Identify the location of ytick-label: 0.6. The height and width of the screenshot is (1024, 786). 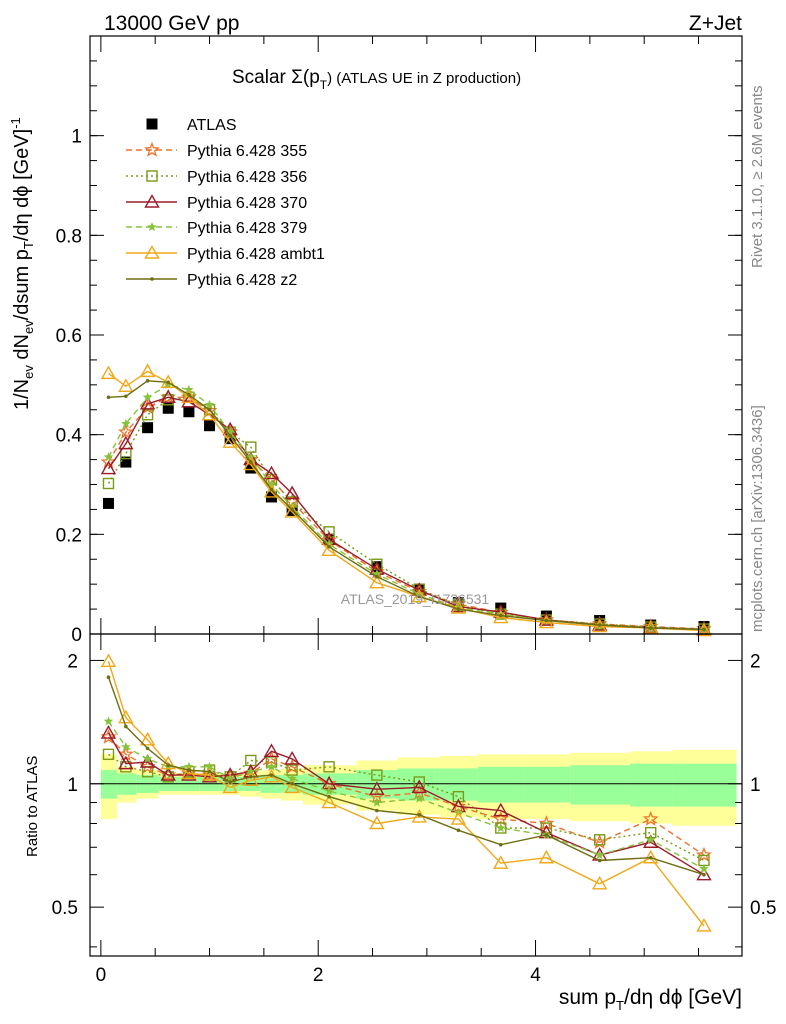
(69, 336).